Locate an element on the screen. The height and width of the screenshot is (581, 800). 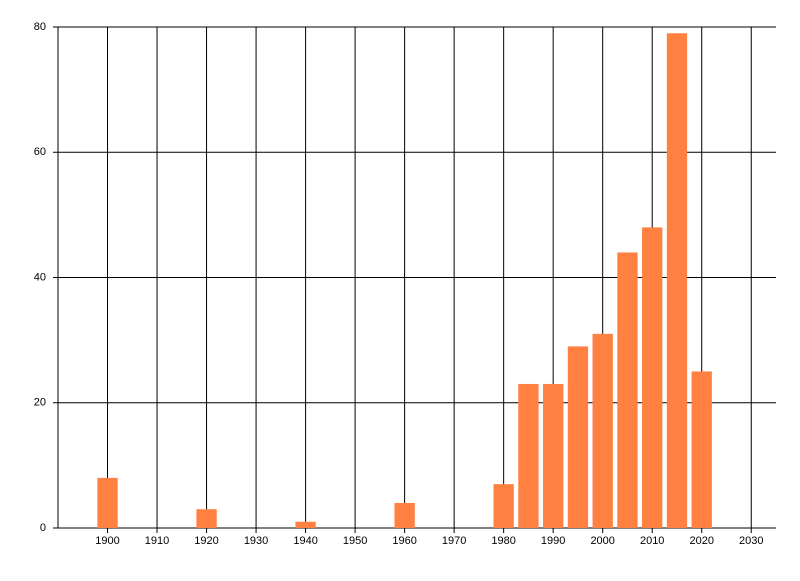
x-tick-label: 1960 is located at coordinates (404, 541).